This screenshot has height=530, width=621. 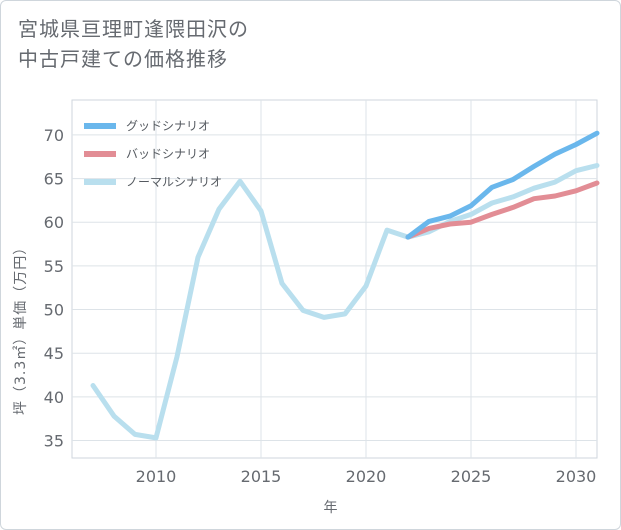 What do you see at coordinates (54, 135) in the screenshot?
I see `y-tick-label: 70` at bounding box center [54, 135].